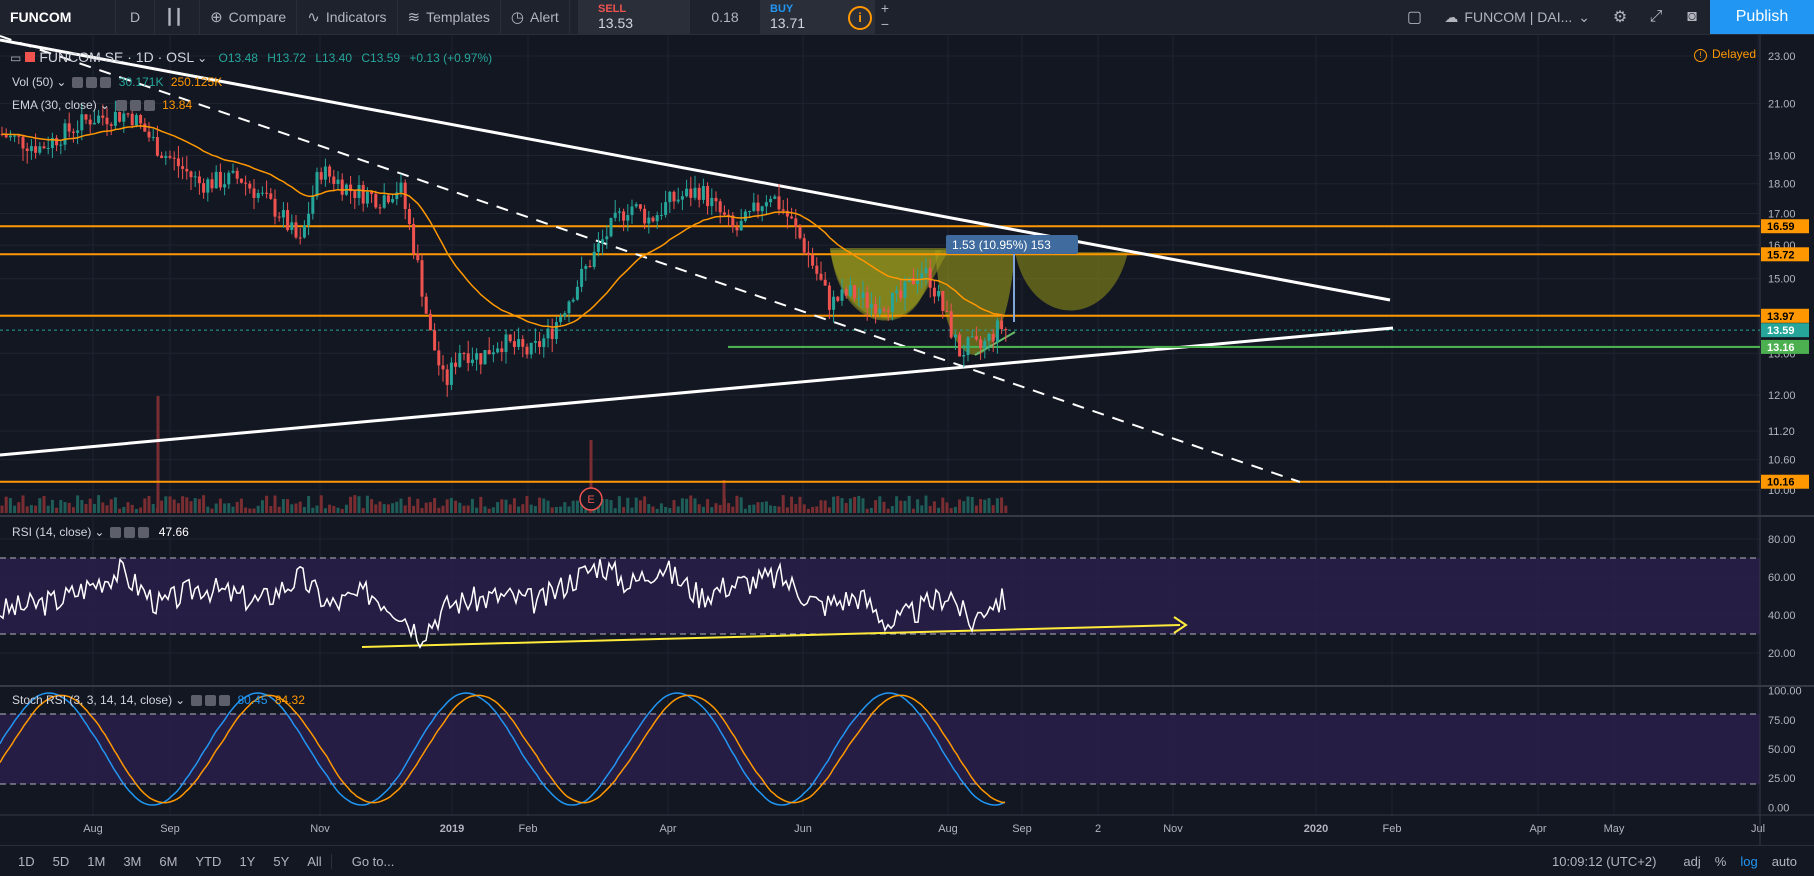  I want to click on sell-button: SELL 13.53, so click(634, 17).